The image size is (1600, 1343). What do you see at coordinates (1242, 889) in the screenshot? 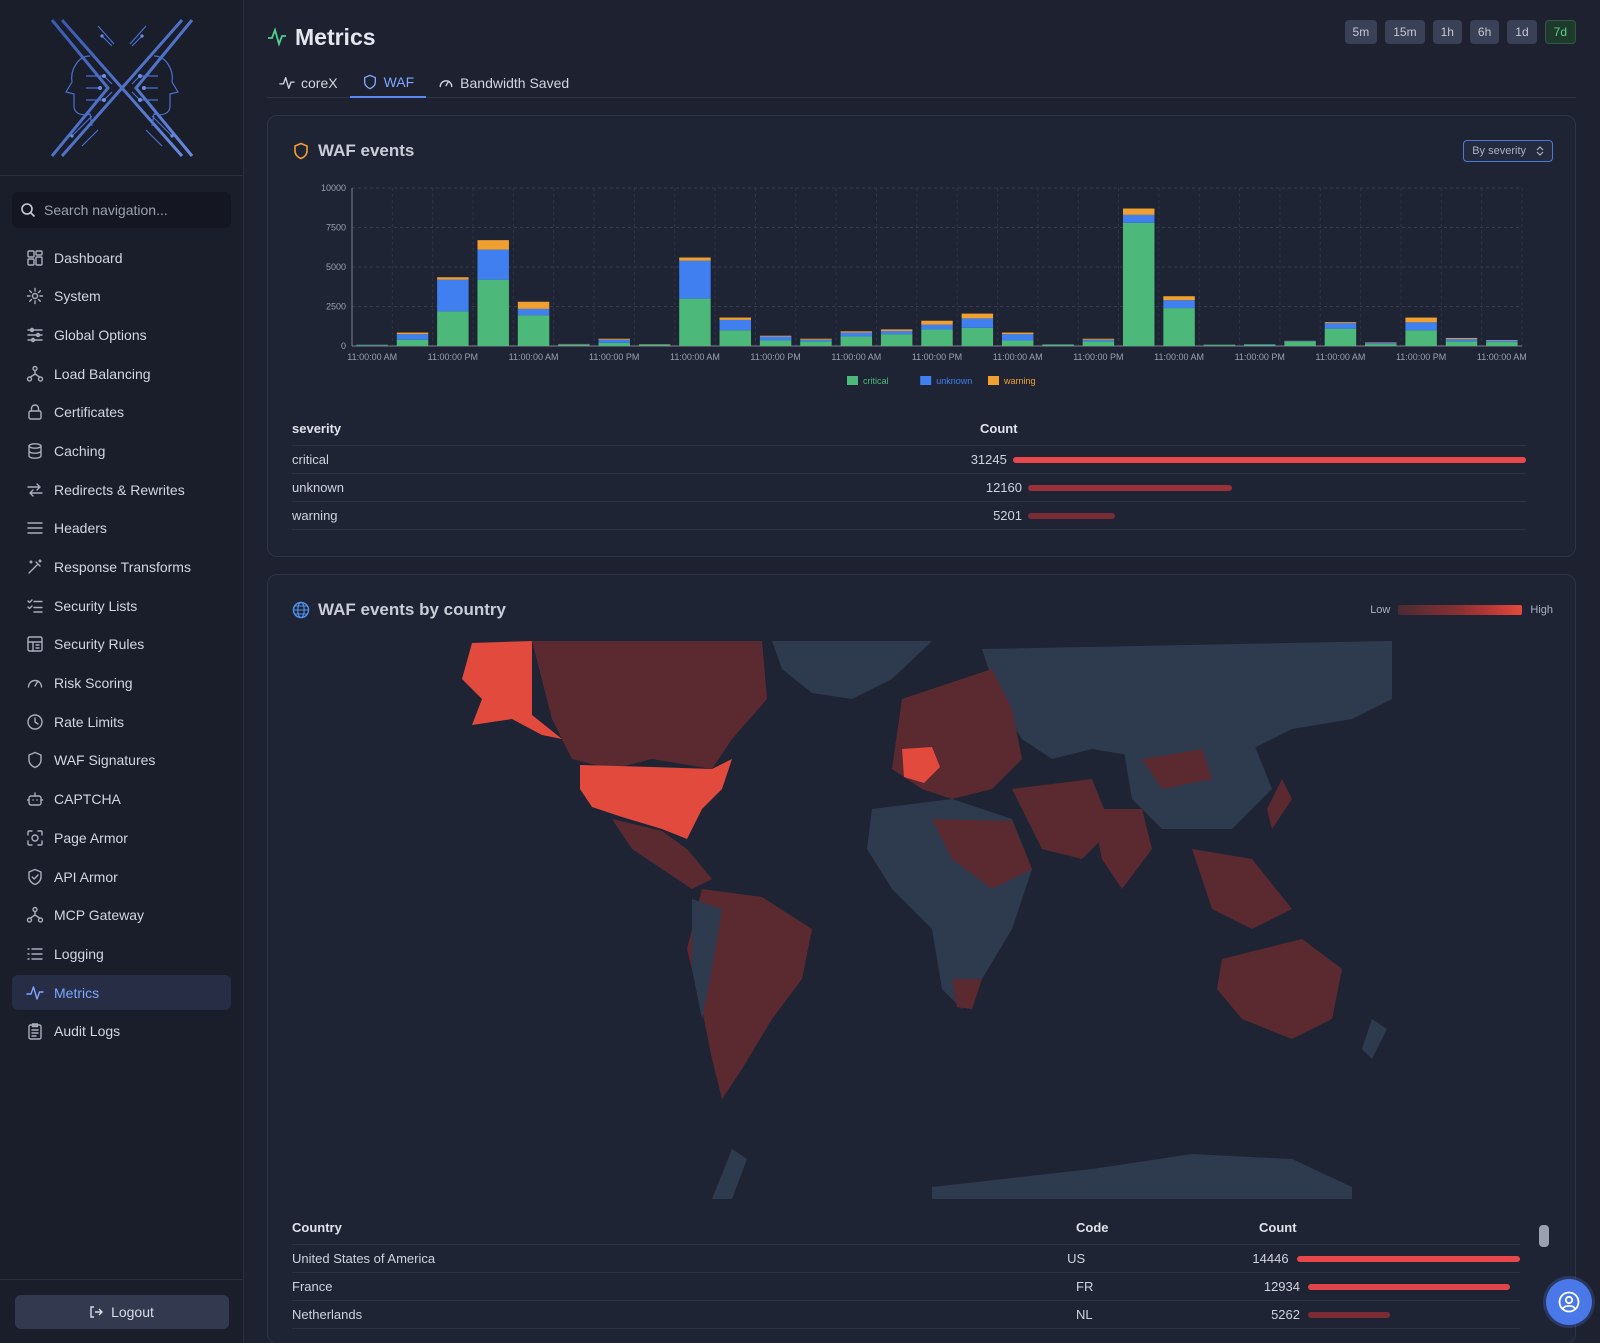
I see `map-region-southeast-asia` at bounding box center [1242, 889].